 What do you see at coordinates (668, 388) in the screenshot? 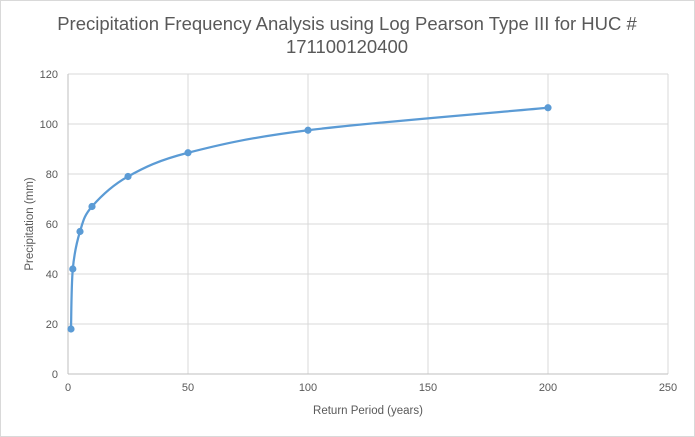
I see `x-tick-label: 250` at bounding box center [668, 388].